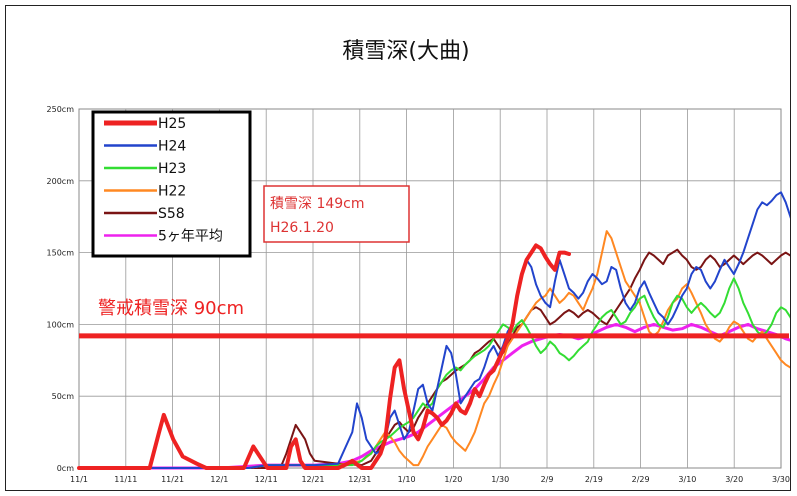 Image resolution: width=797 pixels, height=496 pixels. Describe the element at coordinates (61, 289) in the screenshot. I see `y-tick-labels: 0cm 50cm 100cm 150cm 200cm 250cm` at that location.